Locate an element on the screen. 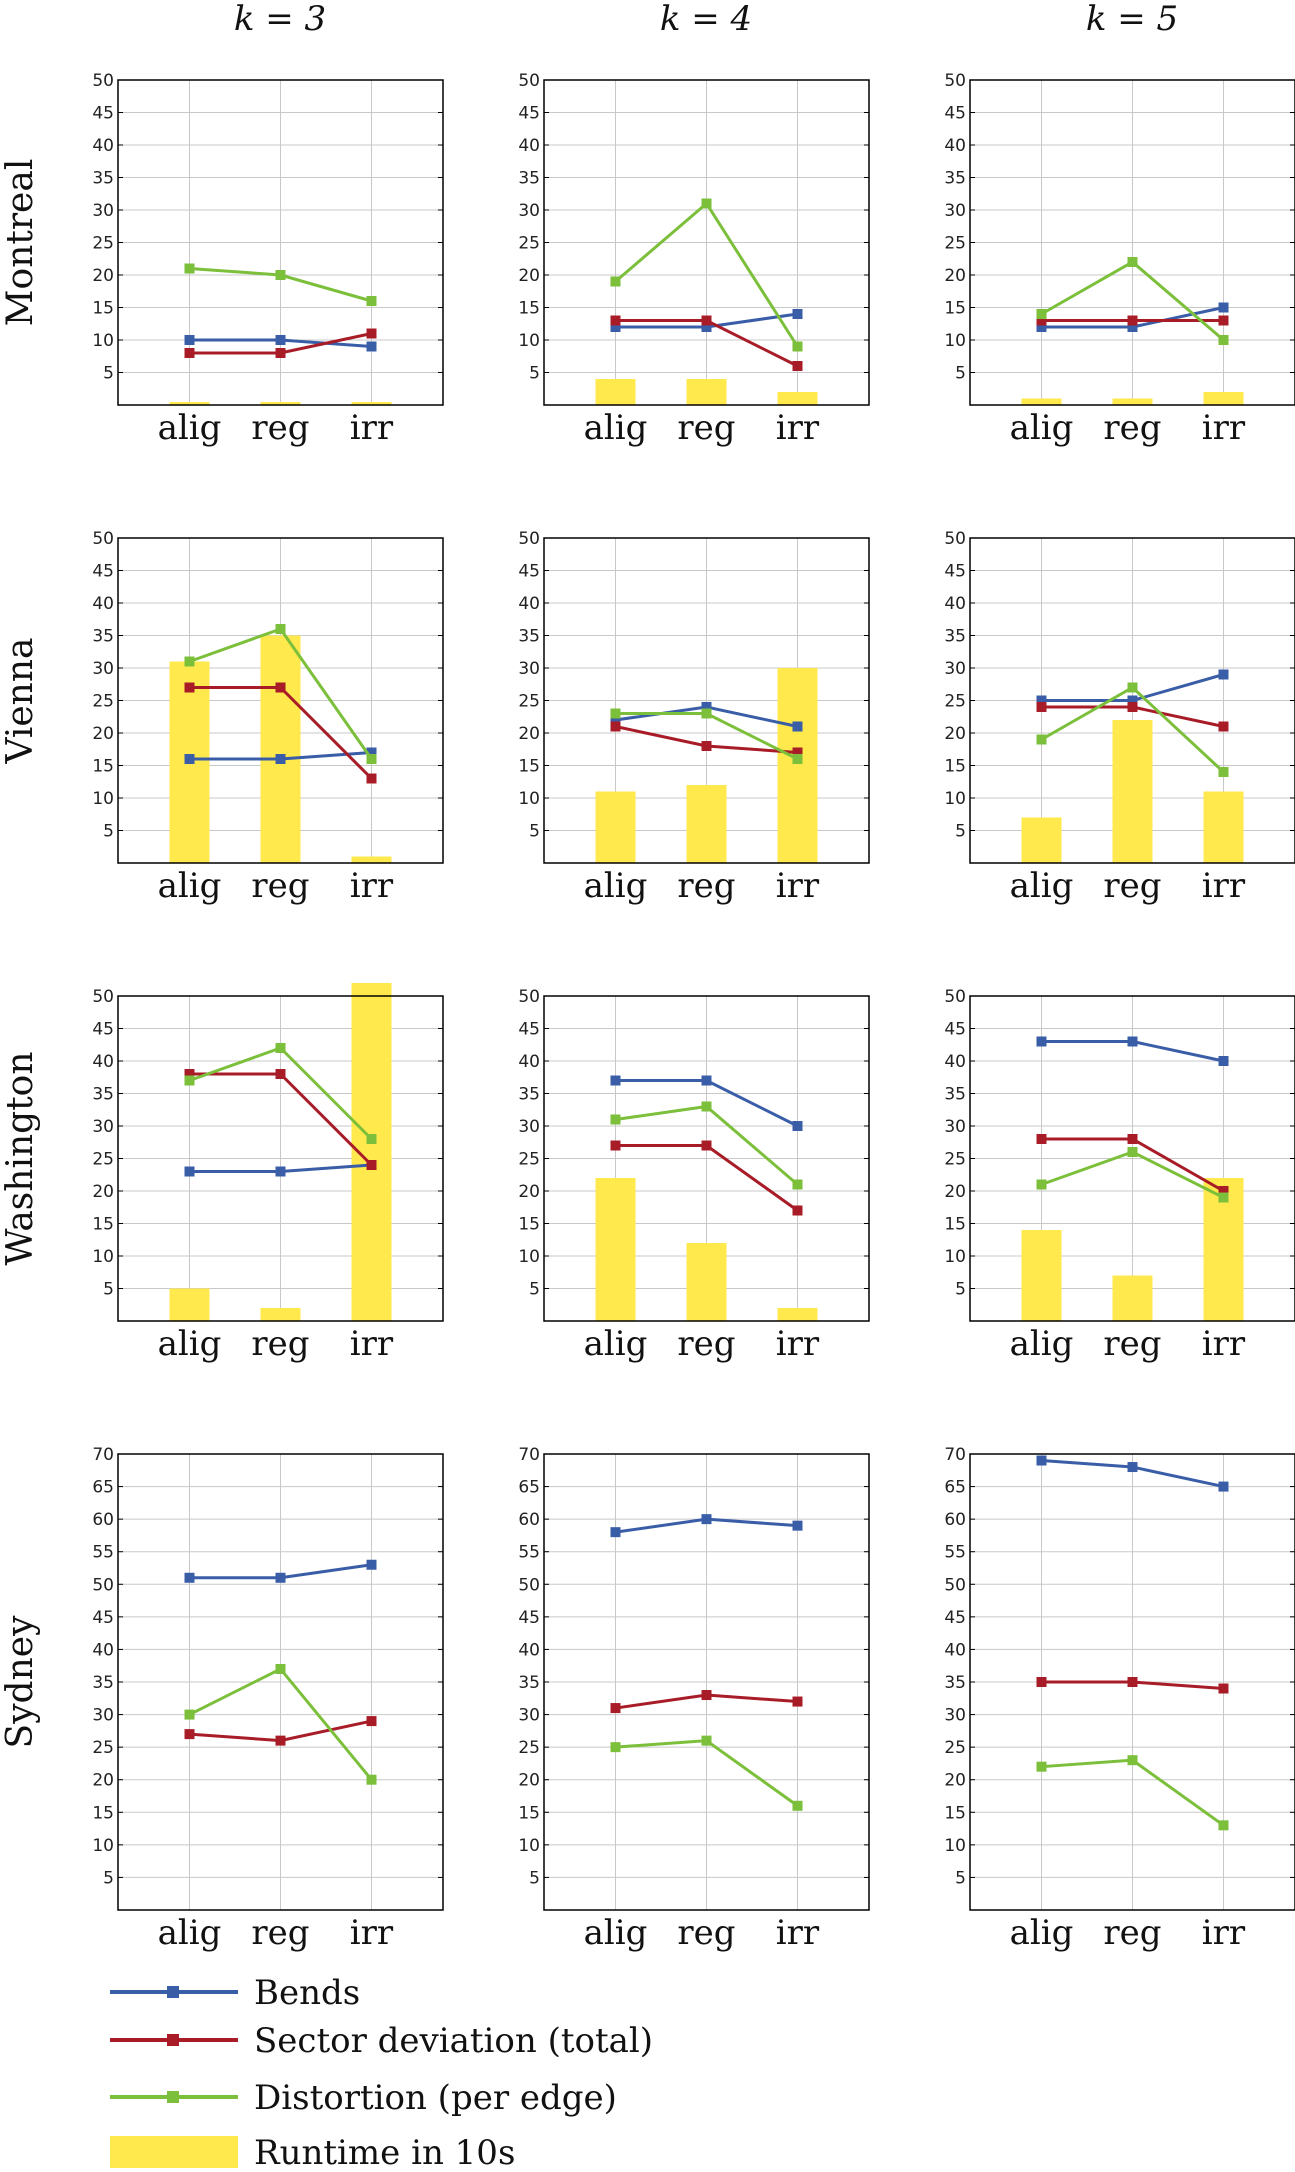 Image resolution: width=1295 pixels, height=2172 pixels. column-title: k = 5 is located at coordinates (1132, 19).